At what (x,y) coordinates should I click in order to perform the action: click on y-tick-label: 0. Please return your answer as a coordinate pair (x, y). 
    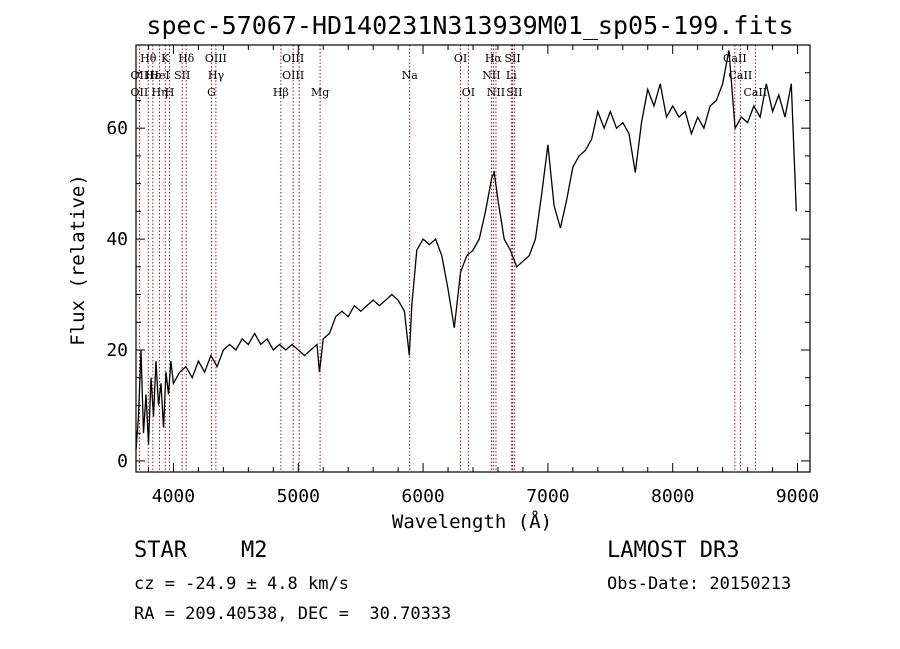
    Looking at the image, I should click on (122, 461).